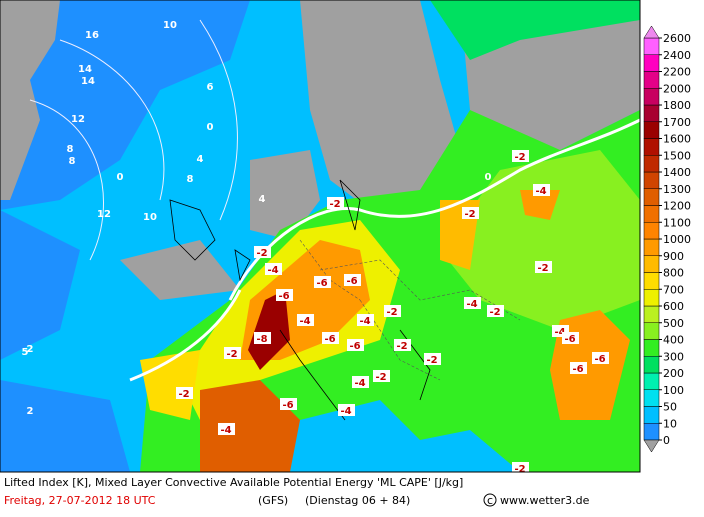  What do you see at coordinates (670, 423) in the screenshot?
I see `legend-label: 10` at bounding box center [670, 423].